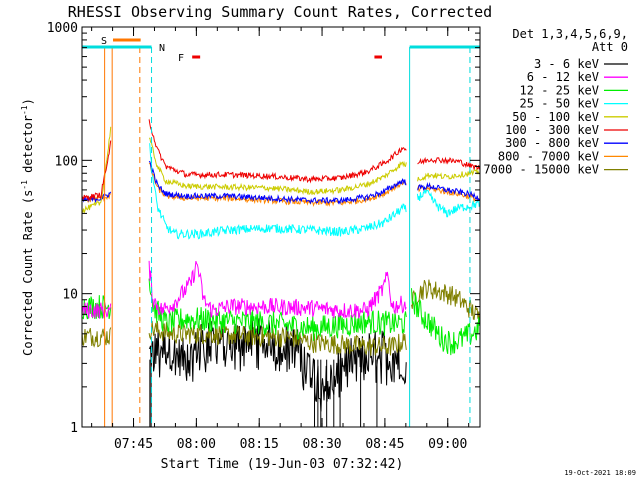  I want to click on y-tick-label: 10, so click(70, 295).